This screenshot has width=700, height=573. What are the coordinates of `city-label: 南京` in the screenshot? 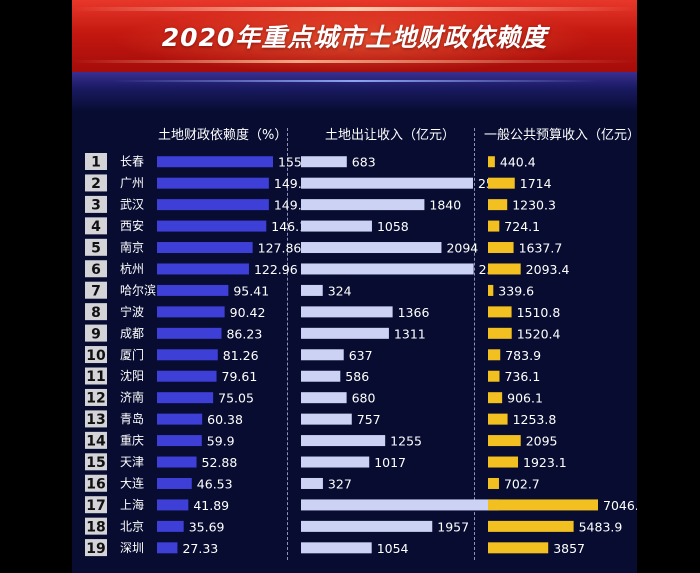 It's located at (132, 247).